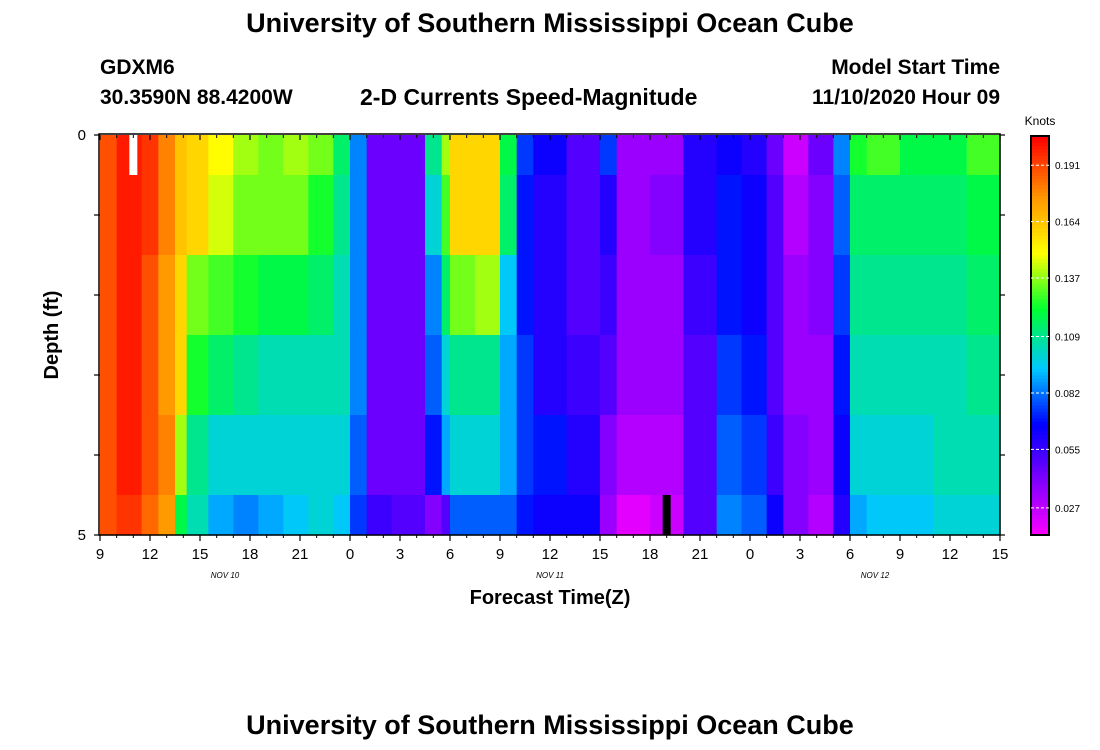  Describe the element at coordinates (529, 97) in the screenshot. I see `plot-title: 2-D Currents Speed-Magnitude` at that location.